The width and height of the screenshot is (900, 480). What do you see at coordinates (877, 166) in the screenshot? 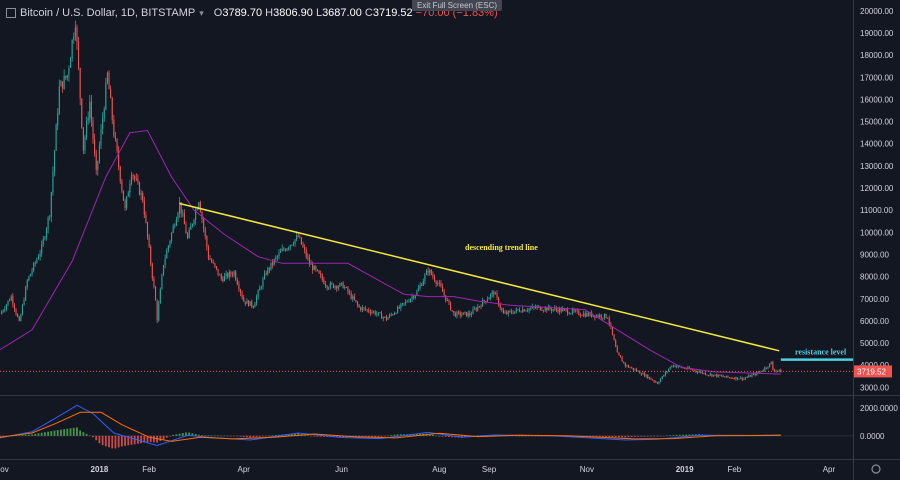
I see `price-axis-label: 13000.00` at bounding box center [877, 166].